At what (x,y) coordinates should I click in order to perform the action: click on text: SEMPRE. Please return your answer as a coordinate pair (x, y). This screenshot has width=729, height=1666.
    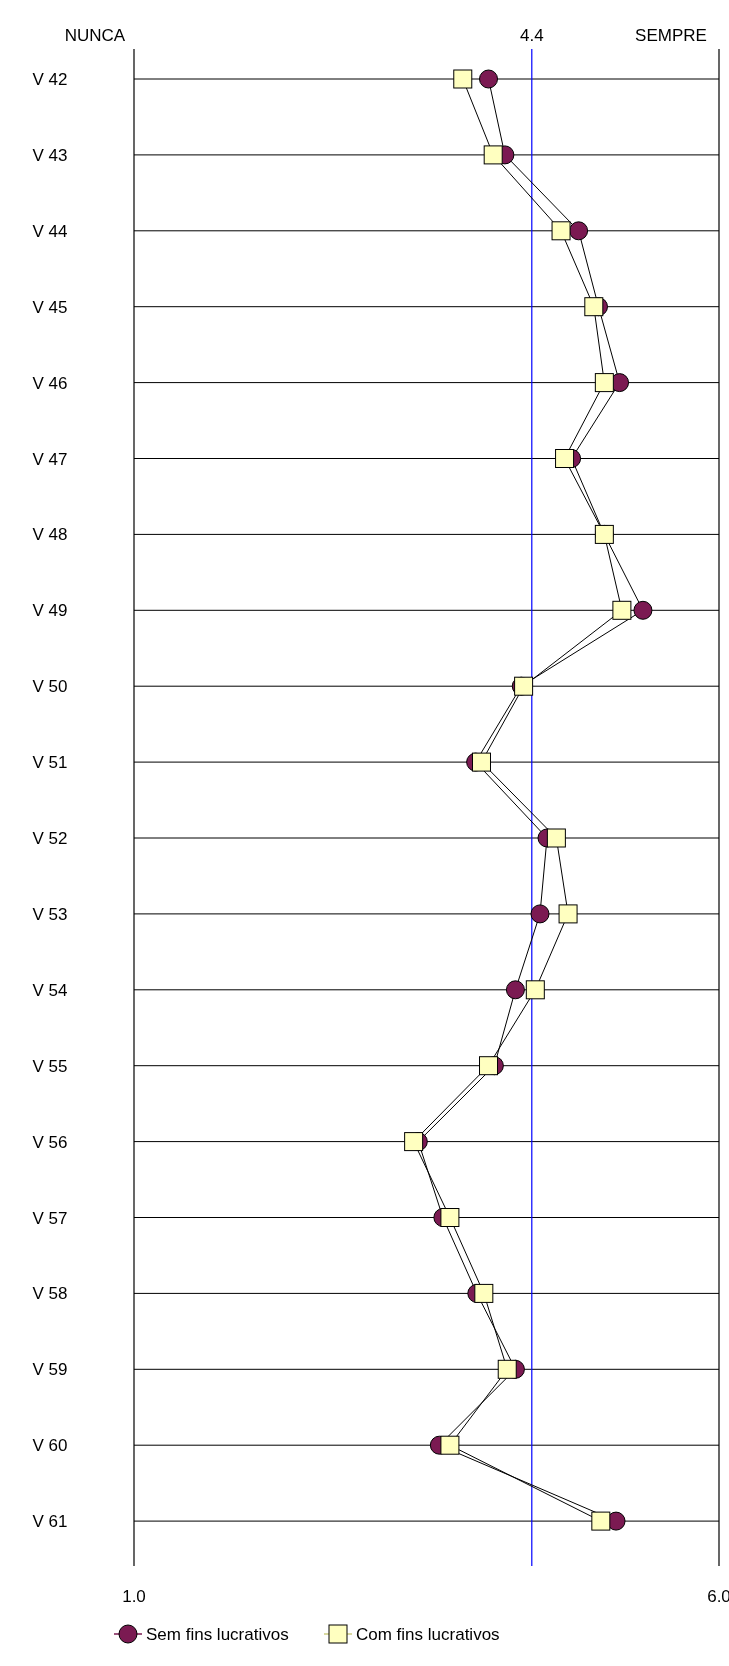
    Looking at the image, I should click on (671, 35).